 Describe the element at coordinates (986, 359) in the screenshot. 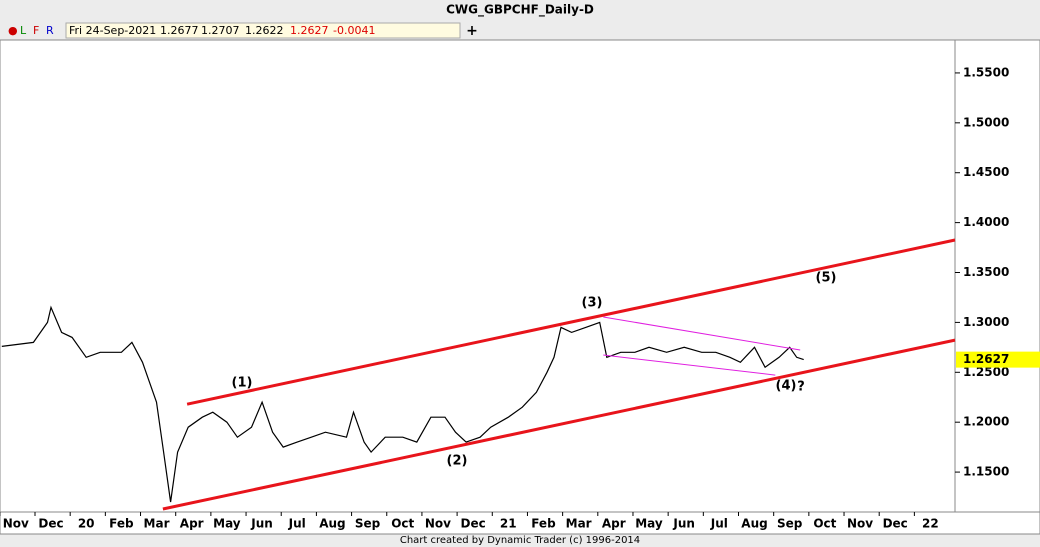

I see `last-price-label: 1.2627` at that location.